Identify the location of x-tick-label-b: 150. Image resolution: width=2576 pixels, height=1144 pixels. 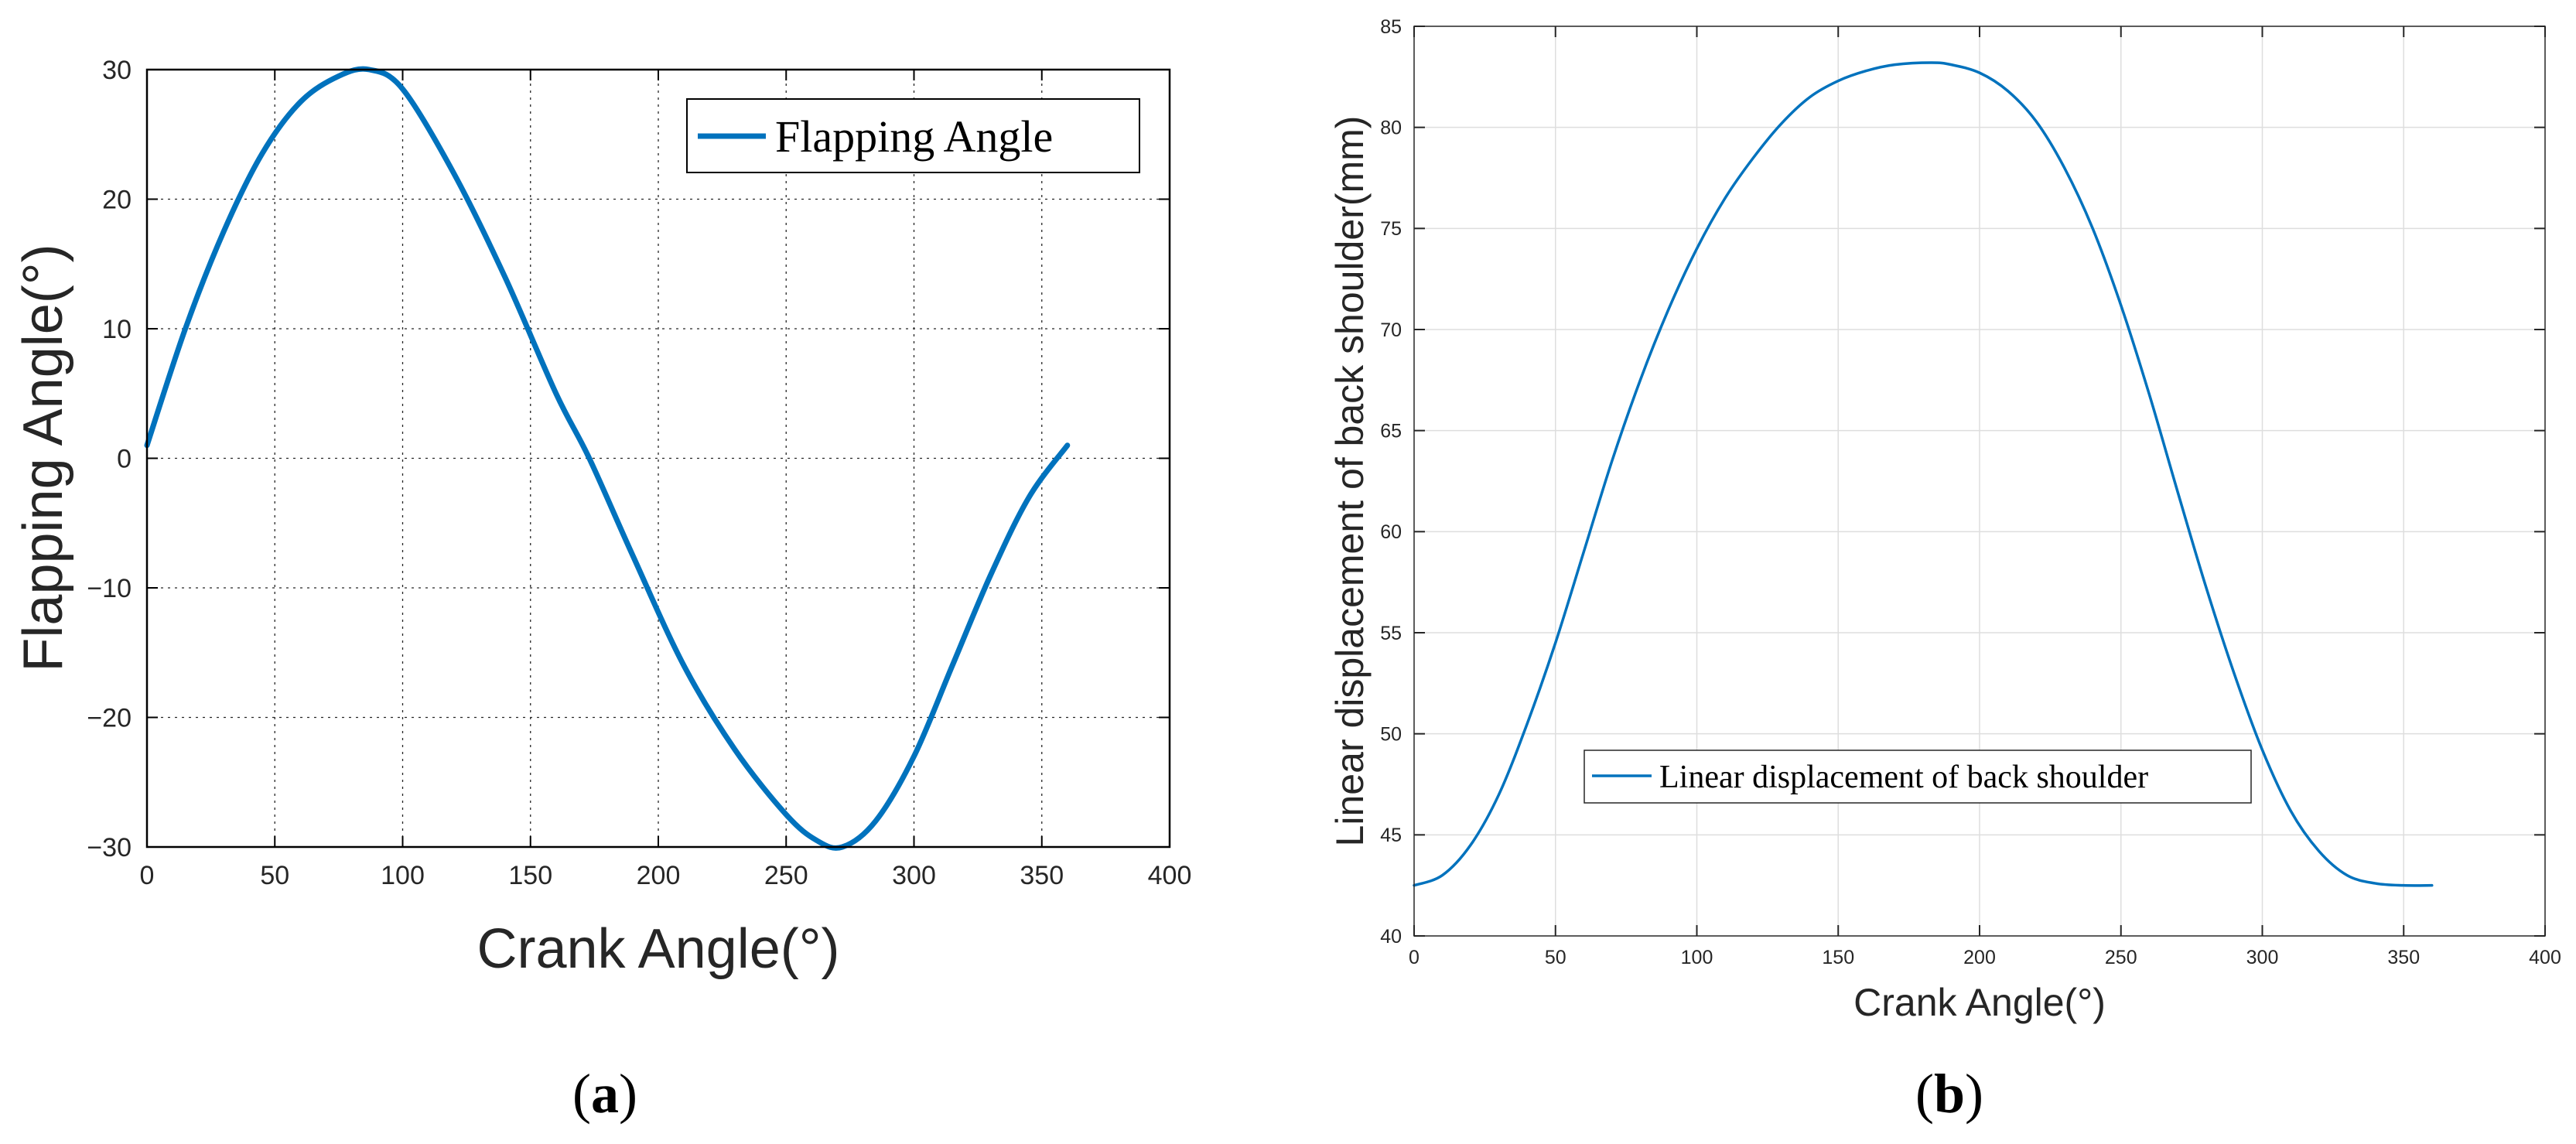
(1838, 957).